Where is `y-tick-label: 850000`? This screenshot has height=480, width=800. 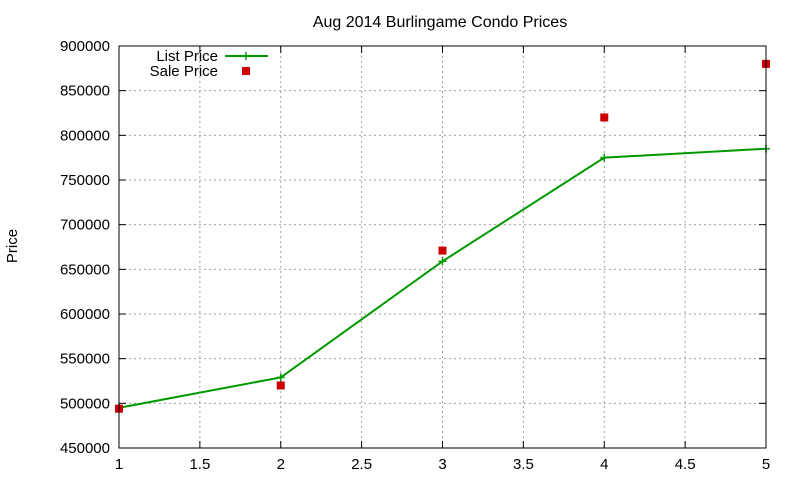
y-tick-label: 850000 is located at coordinates (85, 91).